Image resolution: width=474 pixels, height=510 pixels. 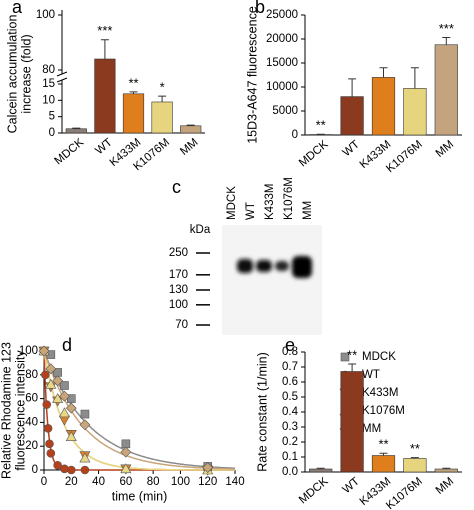 I want to click on x-tick-label: 80, so click(x=153, y=482).